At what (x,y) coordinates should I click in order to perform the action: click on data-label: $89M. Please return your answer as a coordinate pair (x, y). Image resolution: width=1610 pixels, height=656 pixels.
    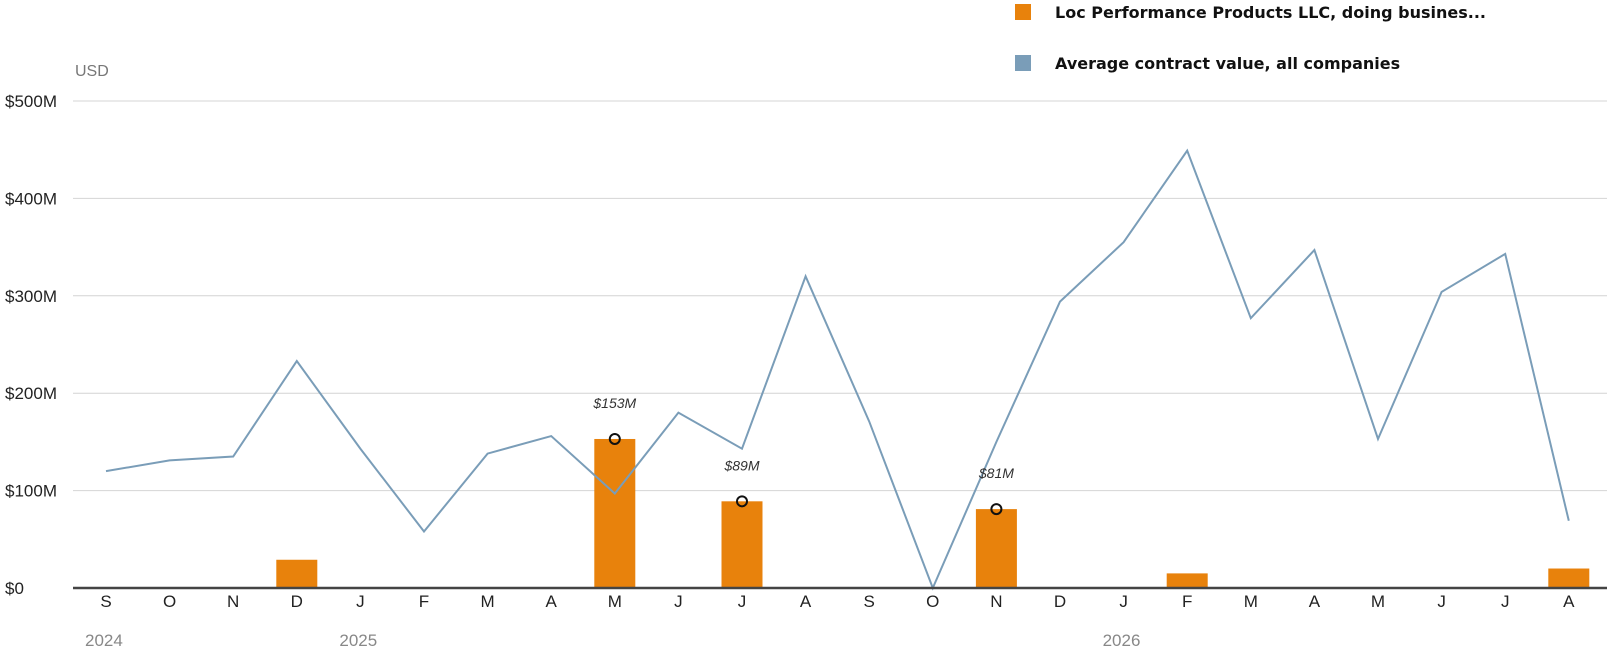
    Looking at the image, I should click on (741, 465).